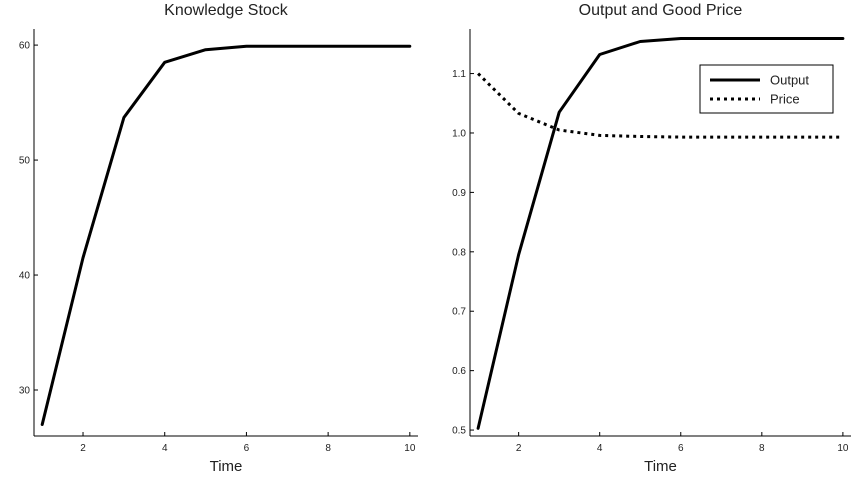  I want to click on y-tick-label: 50, so click(25, 161).